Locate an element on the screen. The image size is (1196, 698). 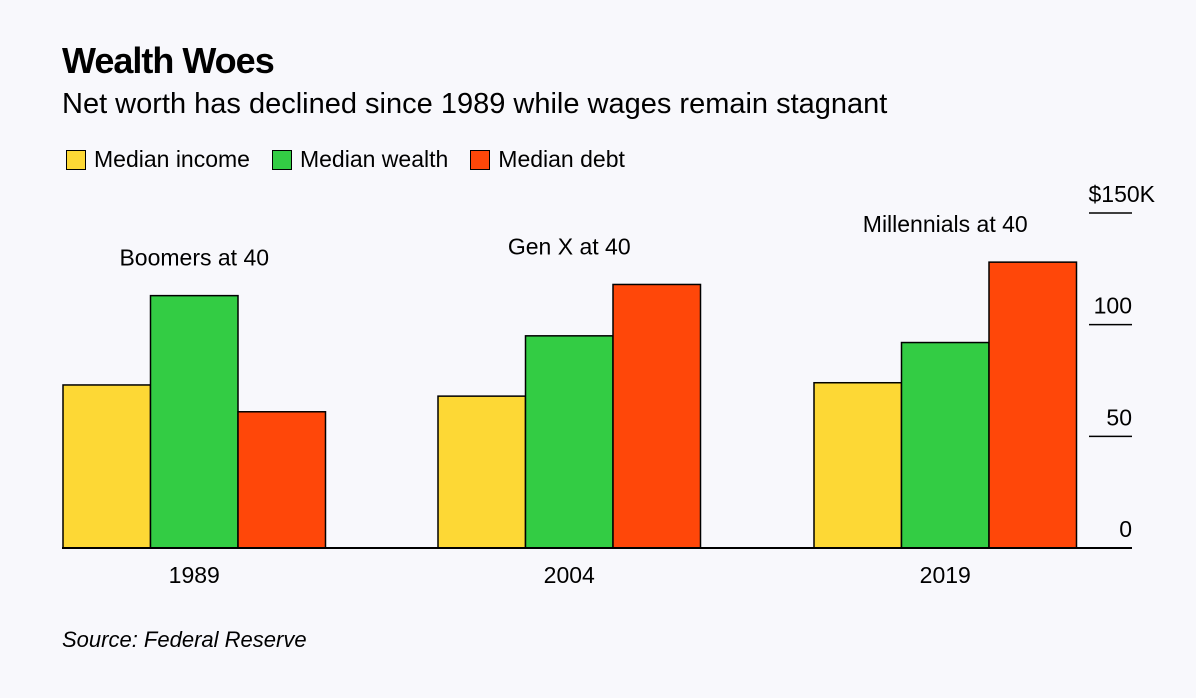
bar-2019-median-wealth is located at coordinates (945, 445).